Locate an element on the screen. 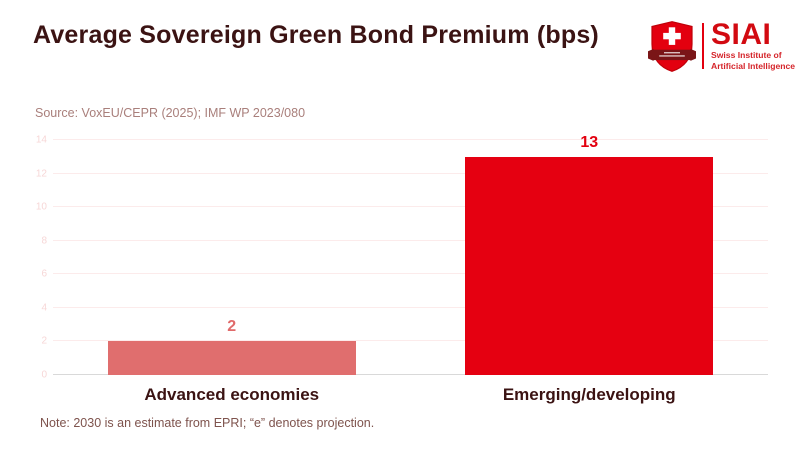 This screenshot has height=450, width=800. category-axis: Advanced economies Emerging/developing is located at coordinates (410, 395).